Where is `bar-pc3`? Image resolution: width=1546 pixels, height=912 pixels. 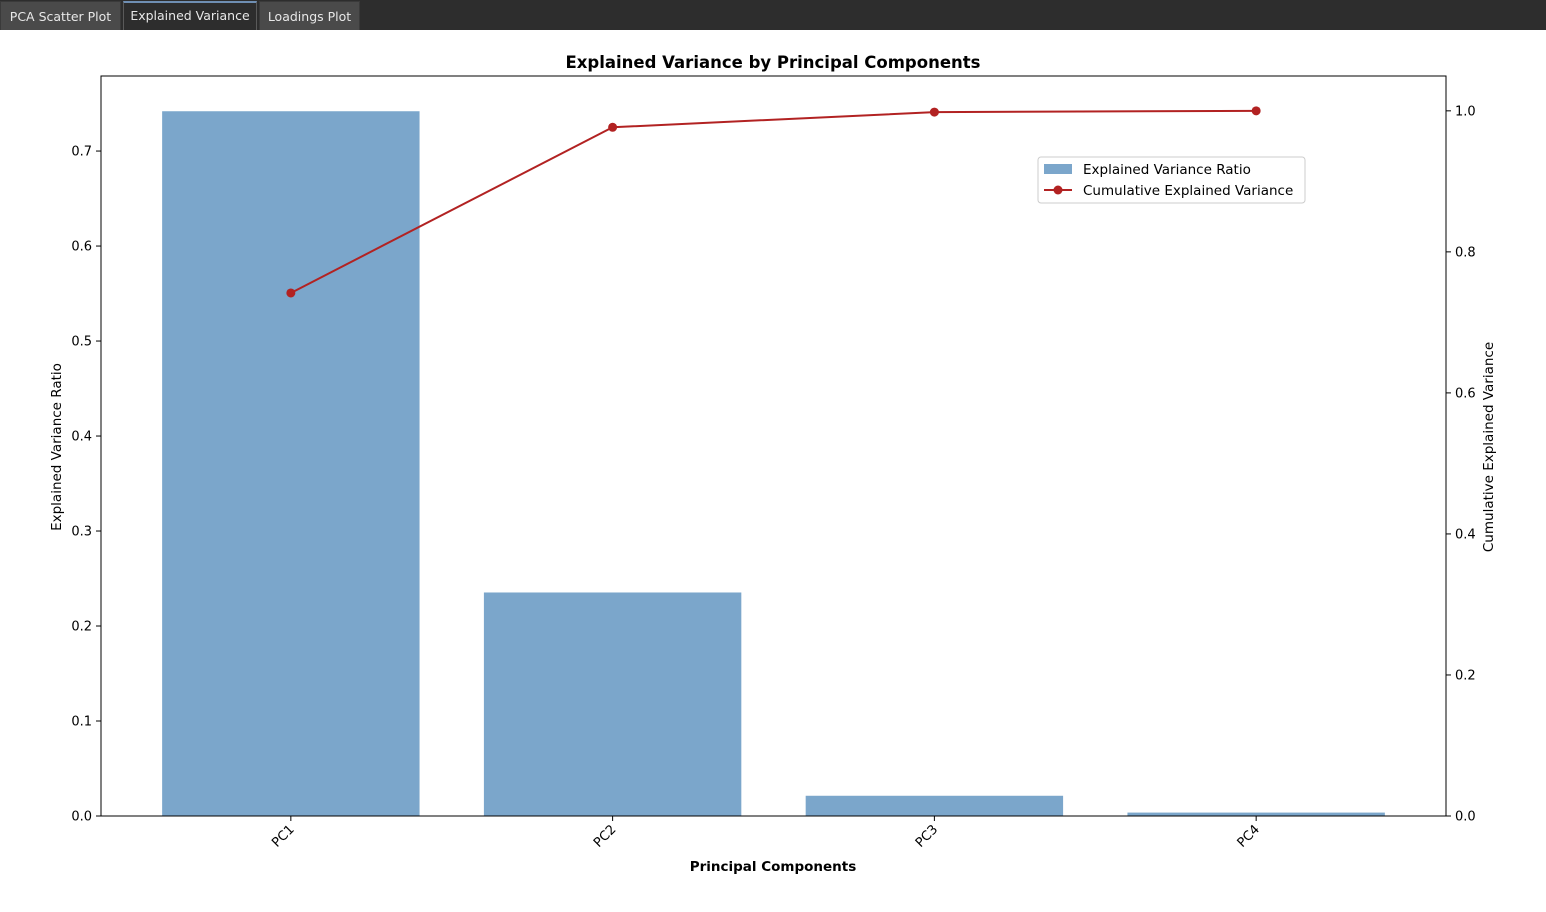
bar-pc3 is located at coordinates (934, 805).